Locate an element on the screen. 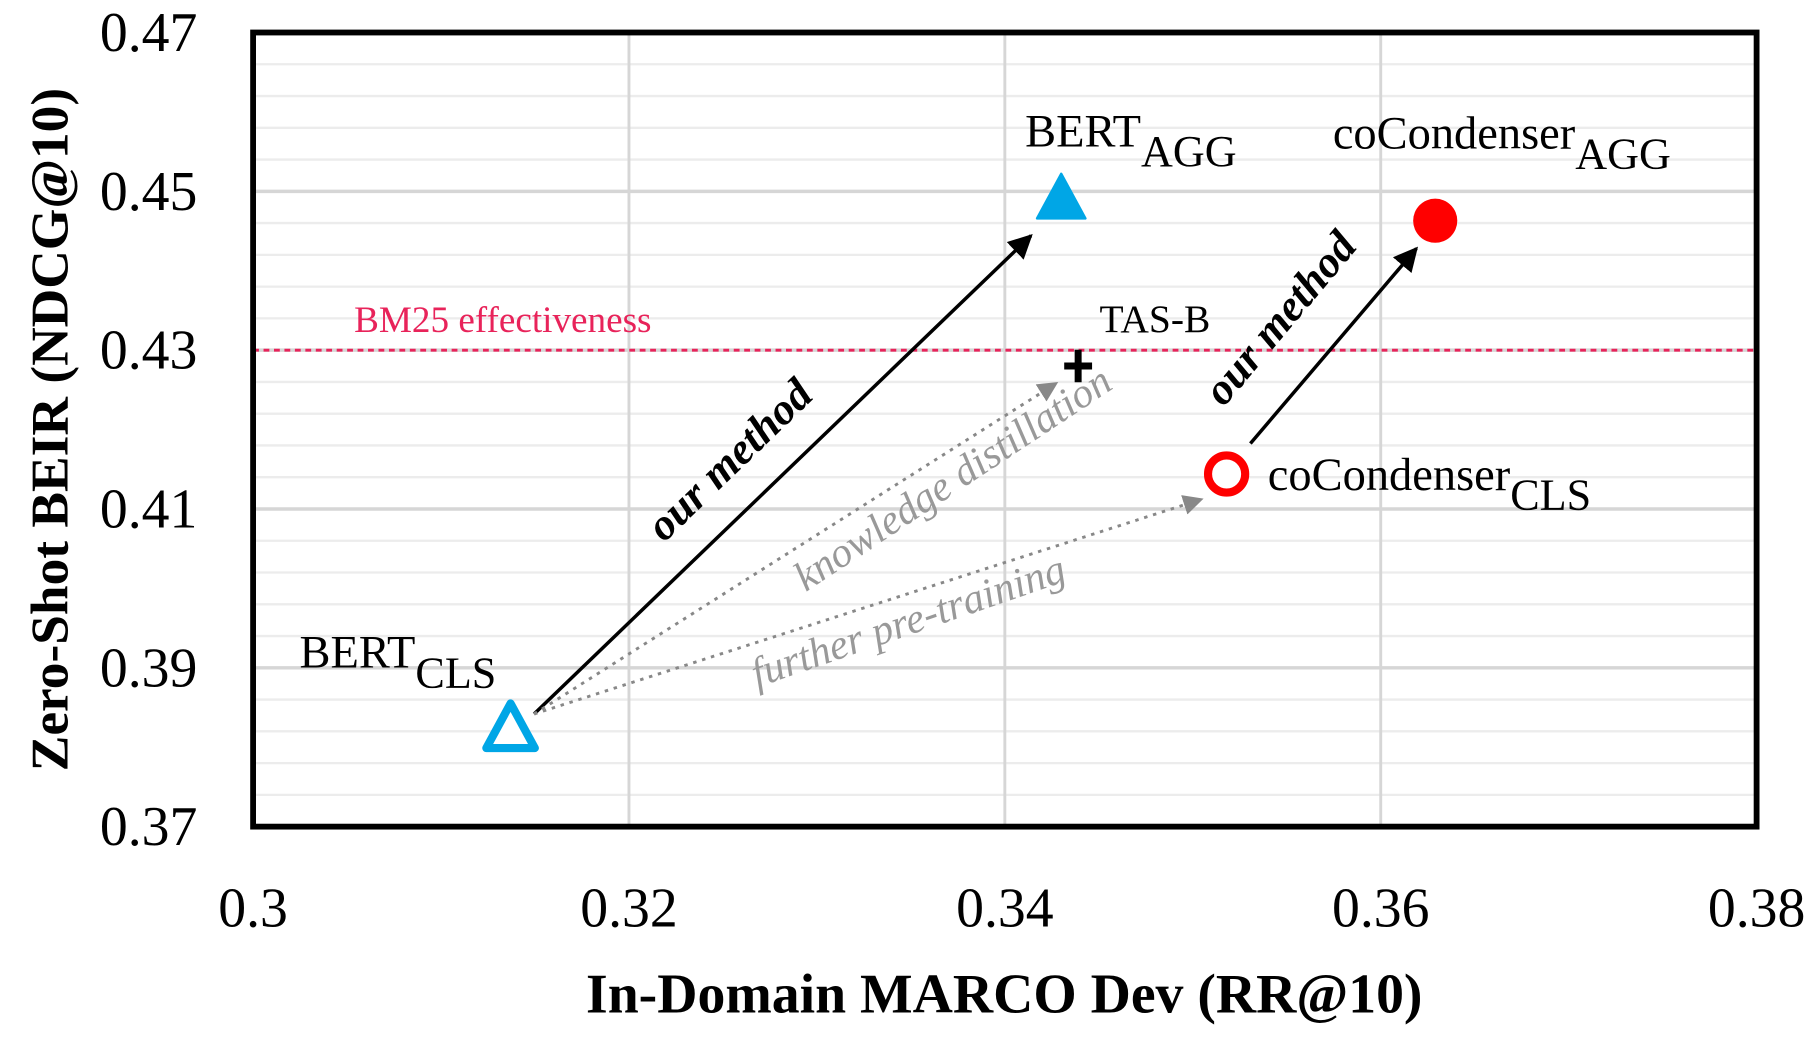 The width and height of the screenshot is (1817, 1037). point-label: TAS-B is located at coordinates (1154, 319).